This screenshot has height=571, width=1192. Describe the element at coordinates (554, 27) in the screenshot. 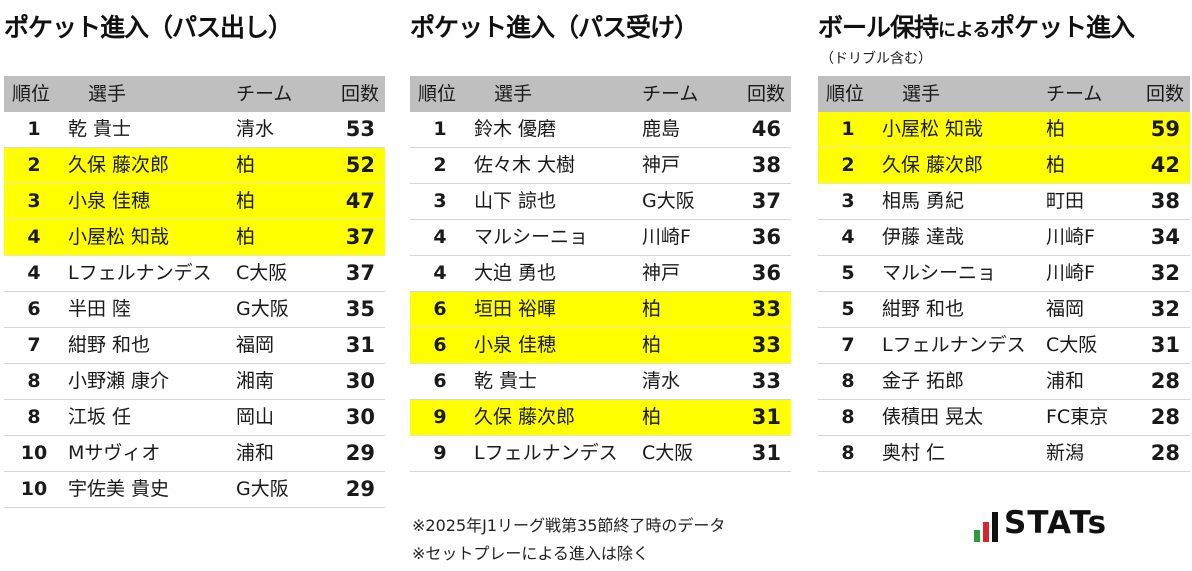

I see `panel-title: ポケット進入（パス受け）` at that location.